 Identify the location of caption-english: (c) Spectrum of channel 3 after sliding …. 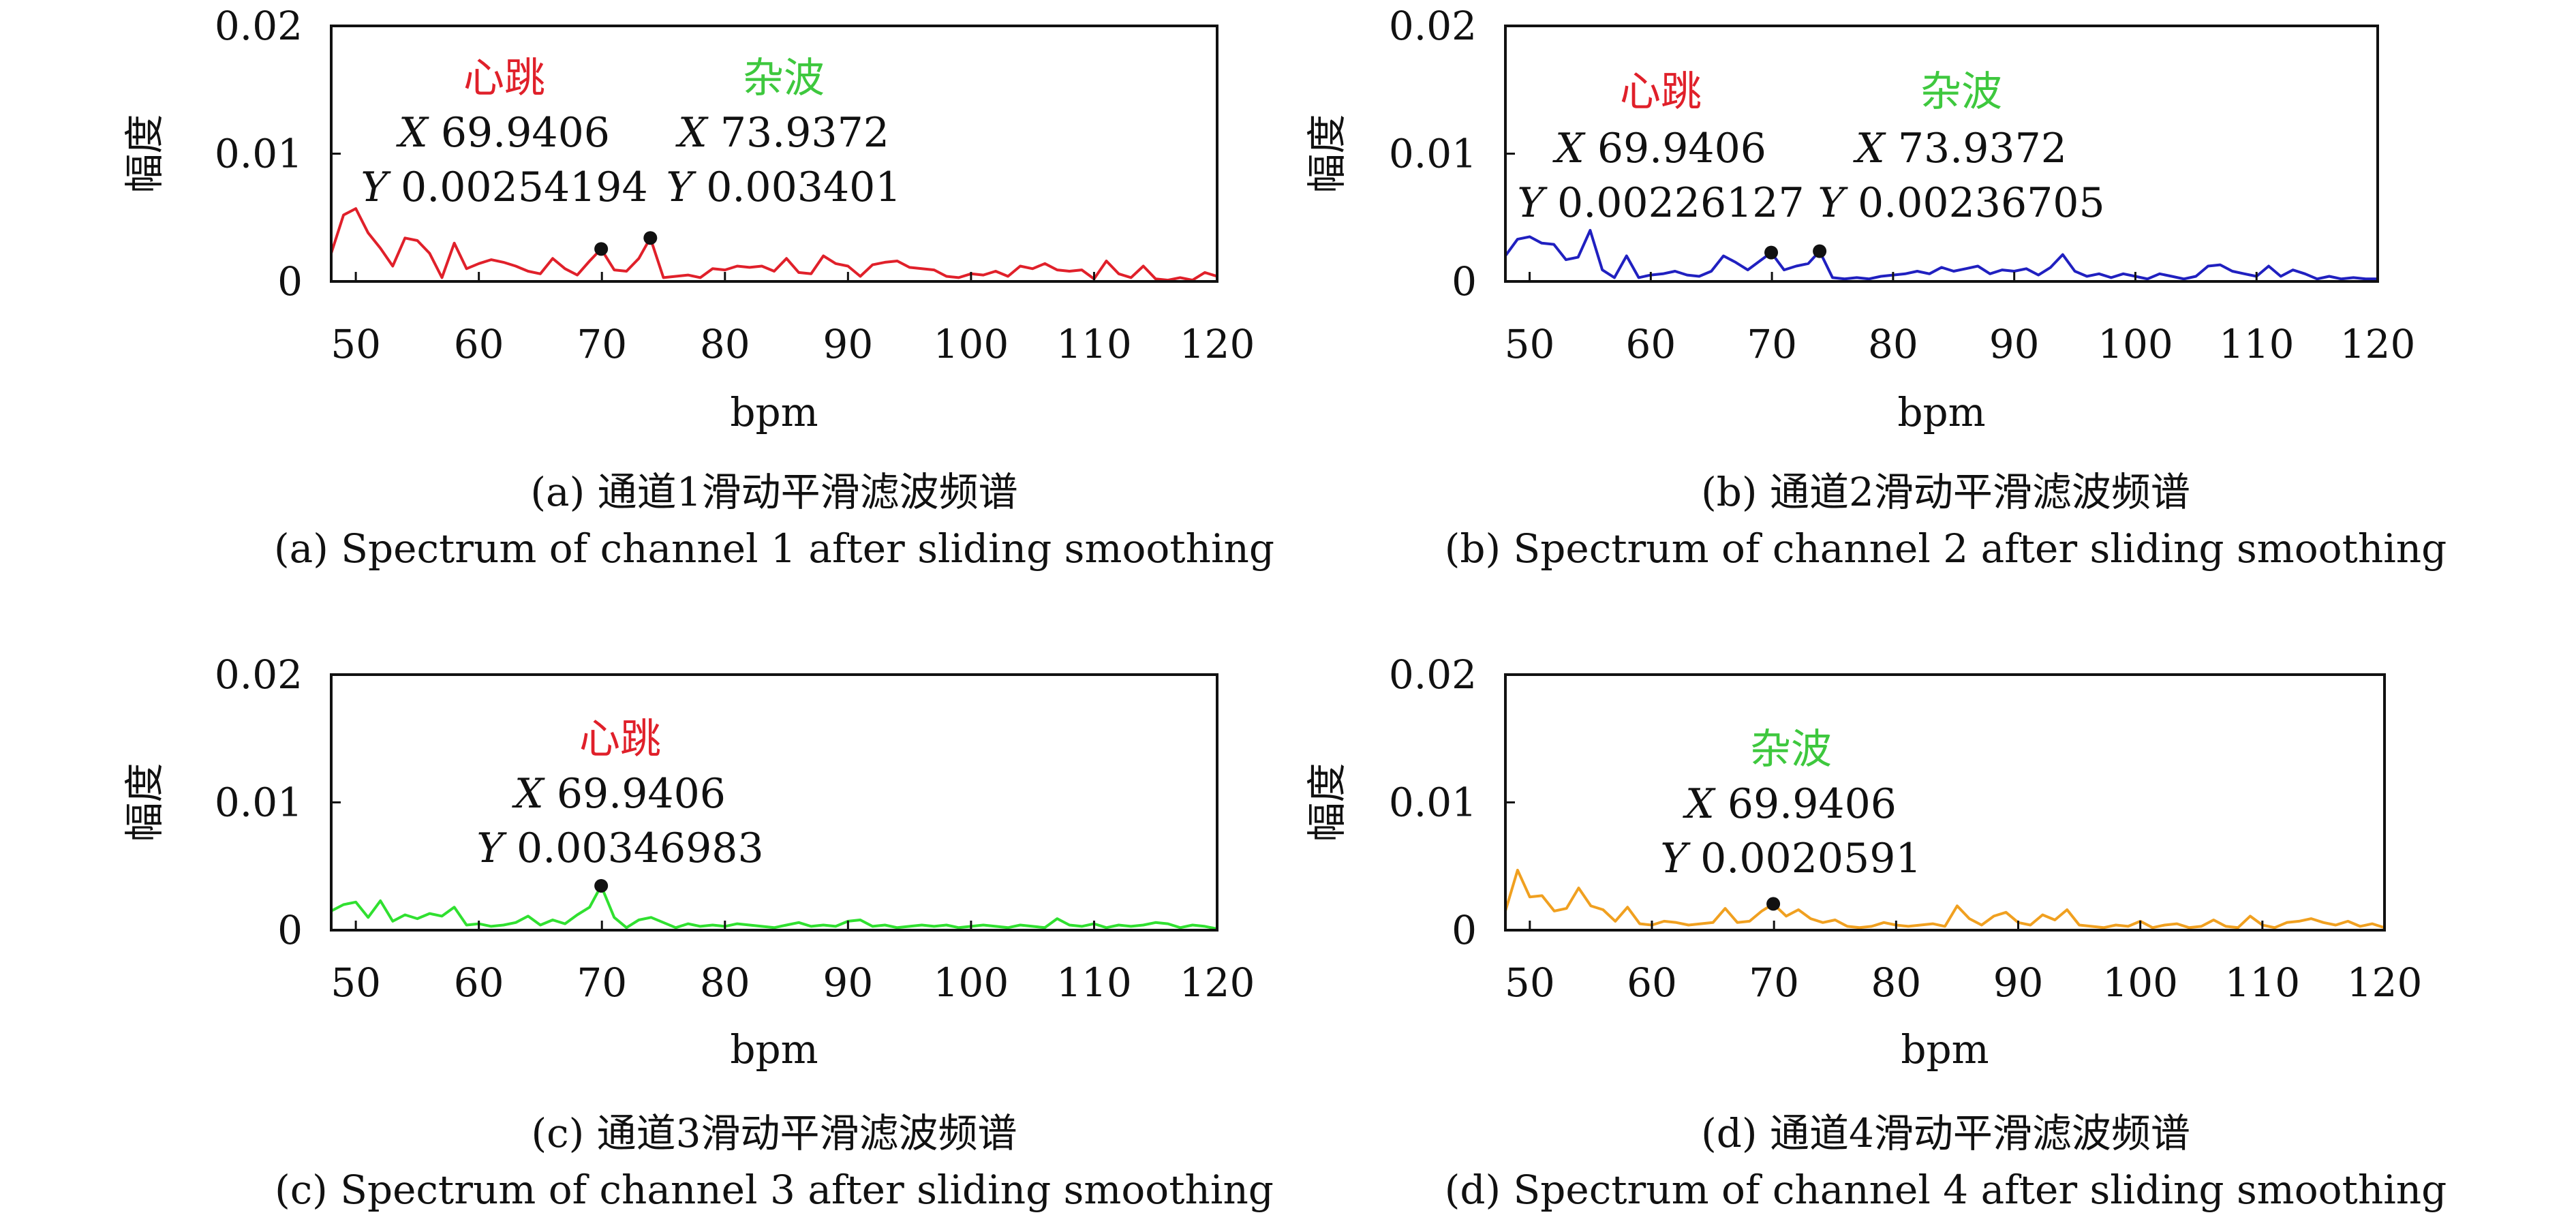
(774, 1190).